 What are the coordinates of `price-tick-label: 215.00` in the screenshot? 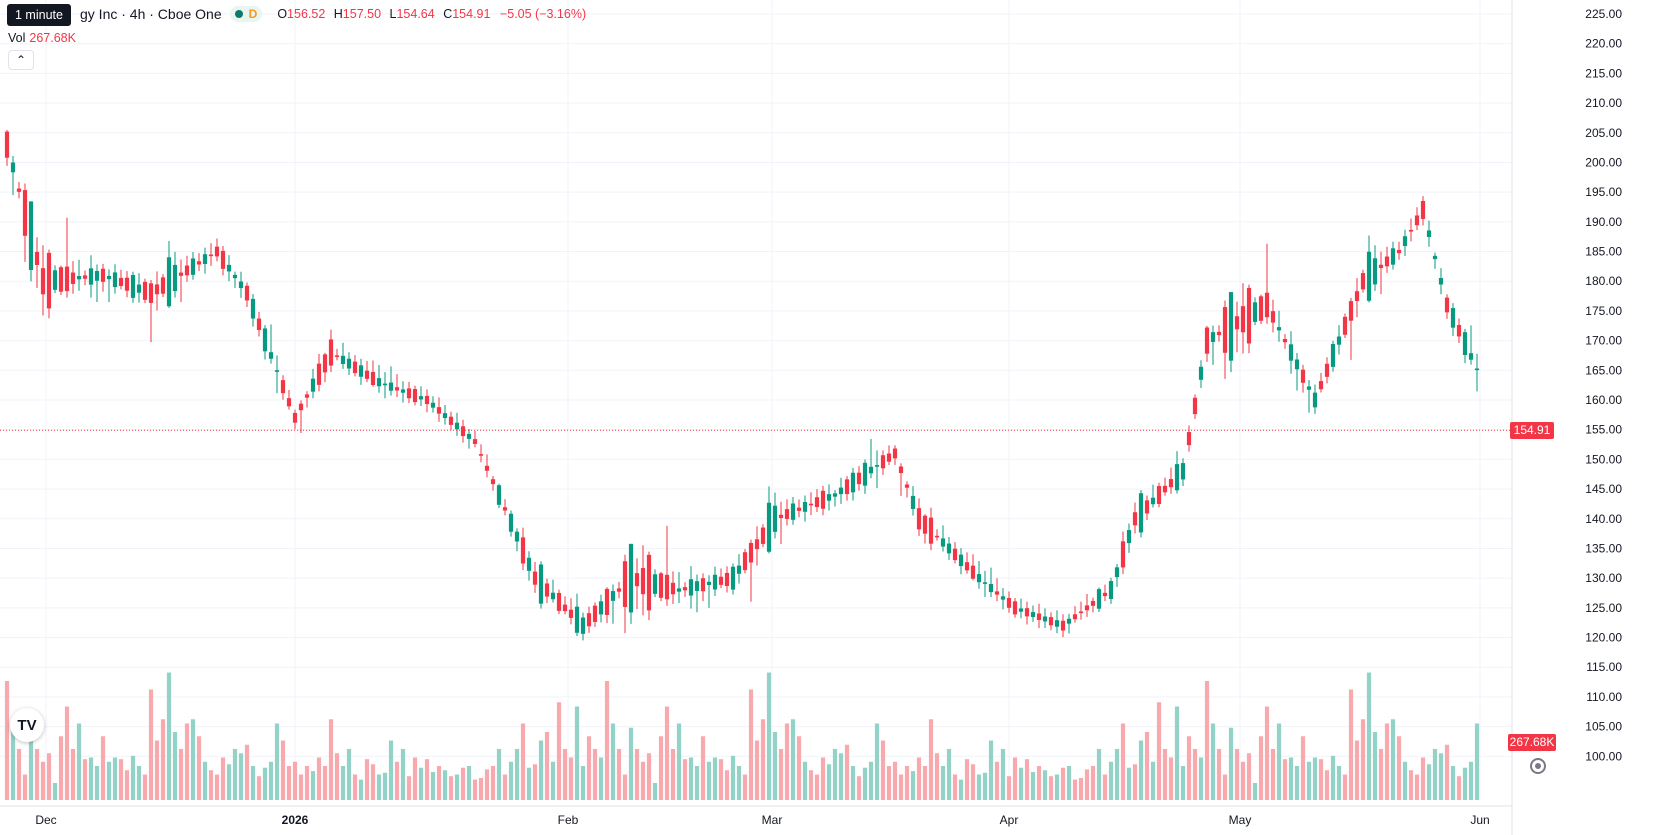 It's located at (1603, 73).